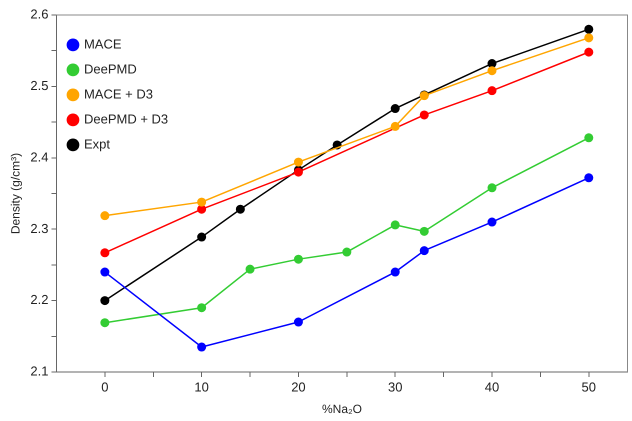 The width and height of the screenshot is (632, 421). I want to click on x-tick-label: 20, so click(298, 386).